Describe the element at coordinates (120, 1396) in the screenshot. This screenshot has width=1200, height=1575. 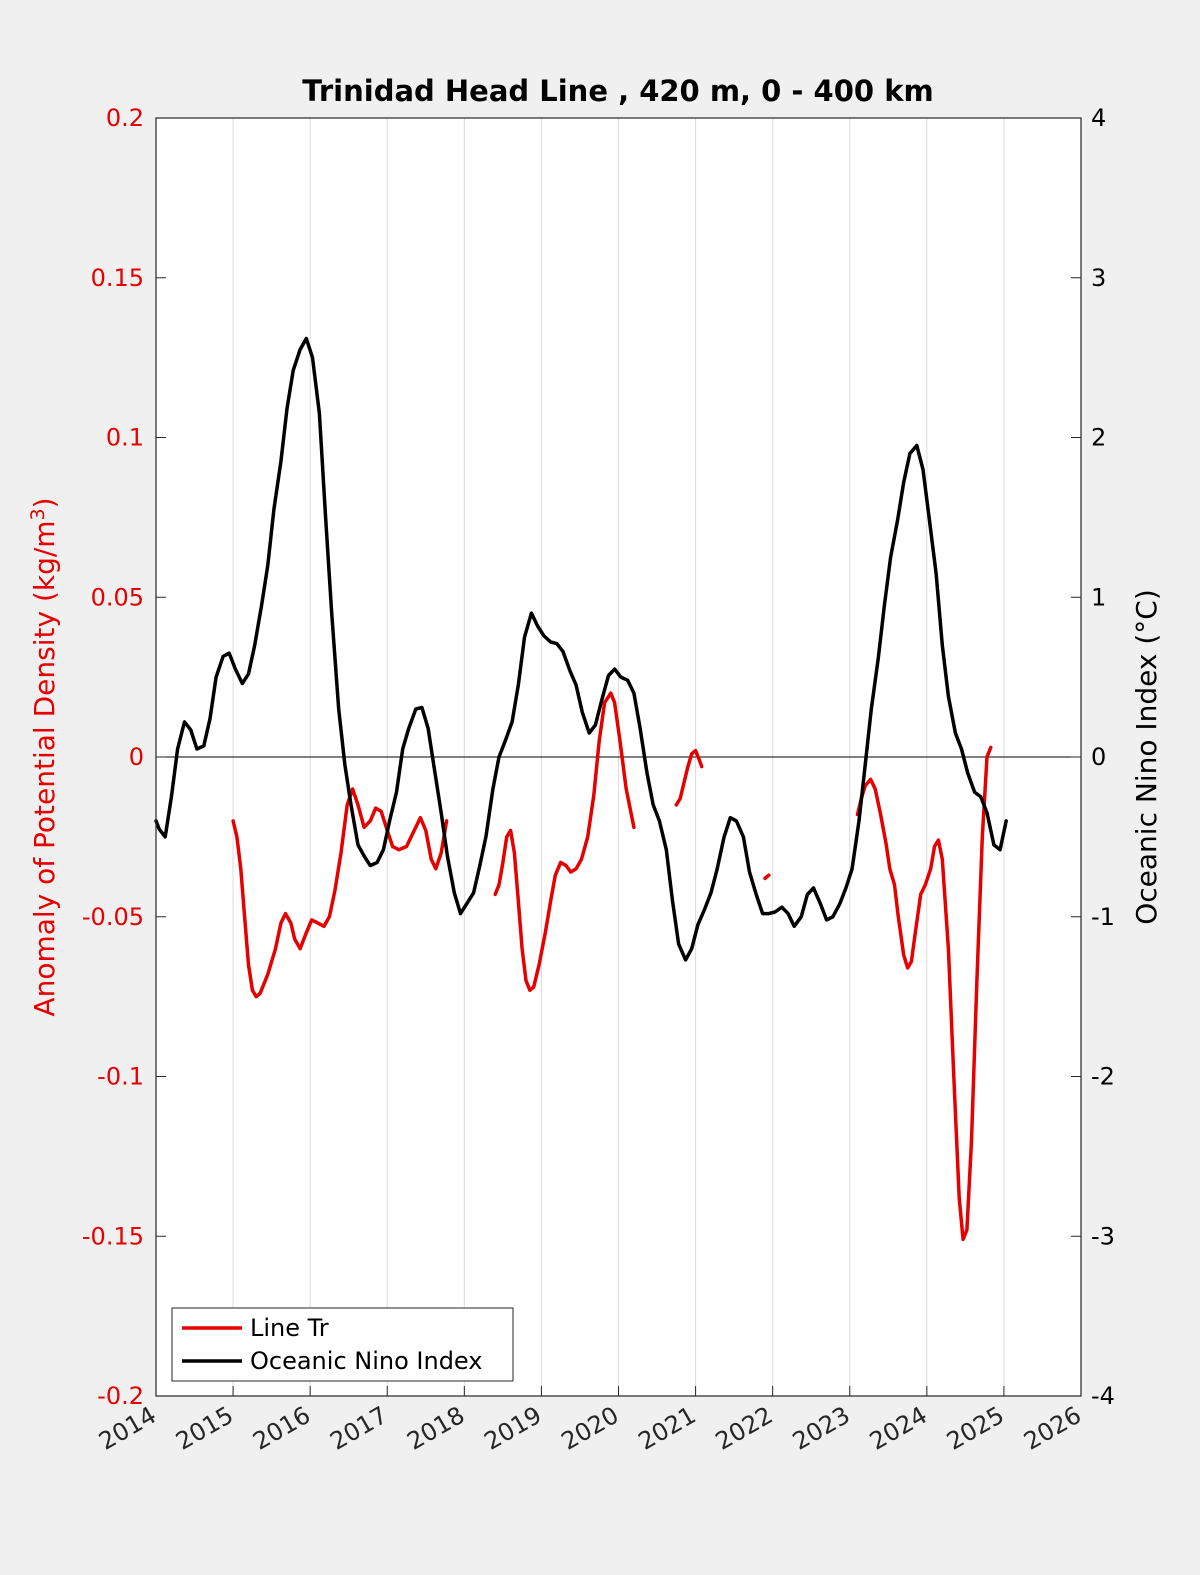
I see `left-y-tick-label: -0.2` at that location.